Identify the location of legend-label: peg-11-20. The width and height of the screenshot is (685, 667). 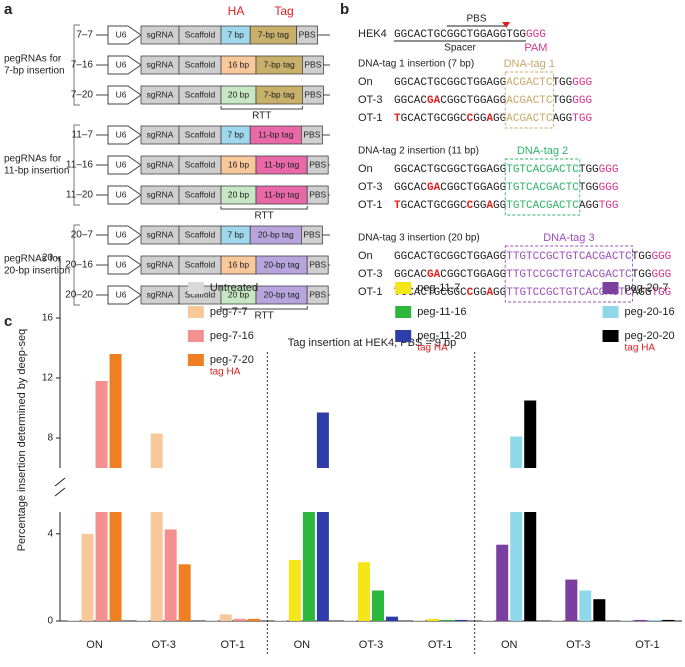
(441, 336).